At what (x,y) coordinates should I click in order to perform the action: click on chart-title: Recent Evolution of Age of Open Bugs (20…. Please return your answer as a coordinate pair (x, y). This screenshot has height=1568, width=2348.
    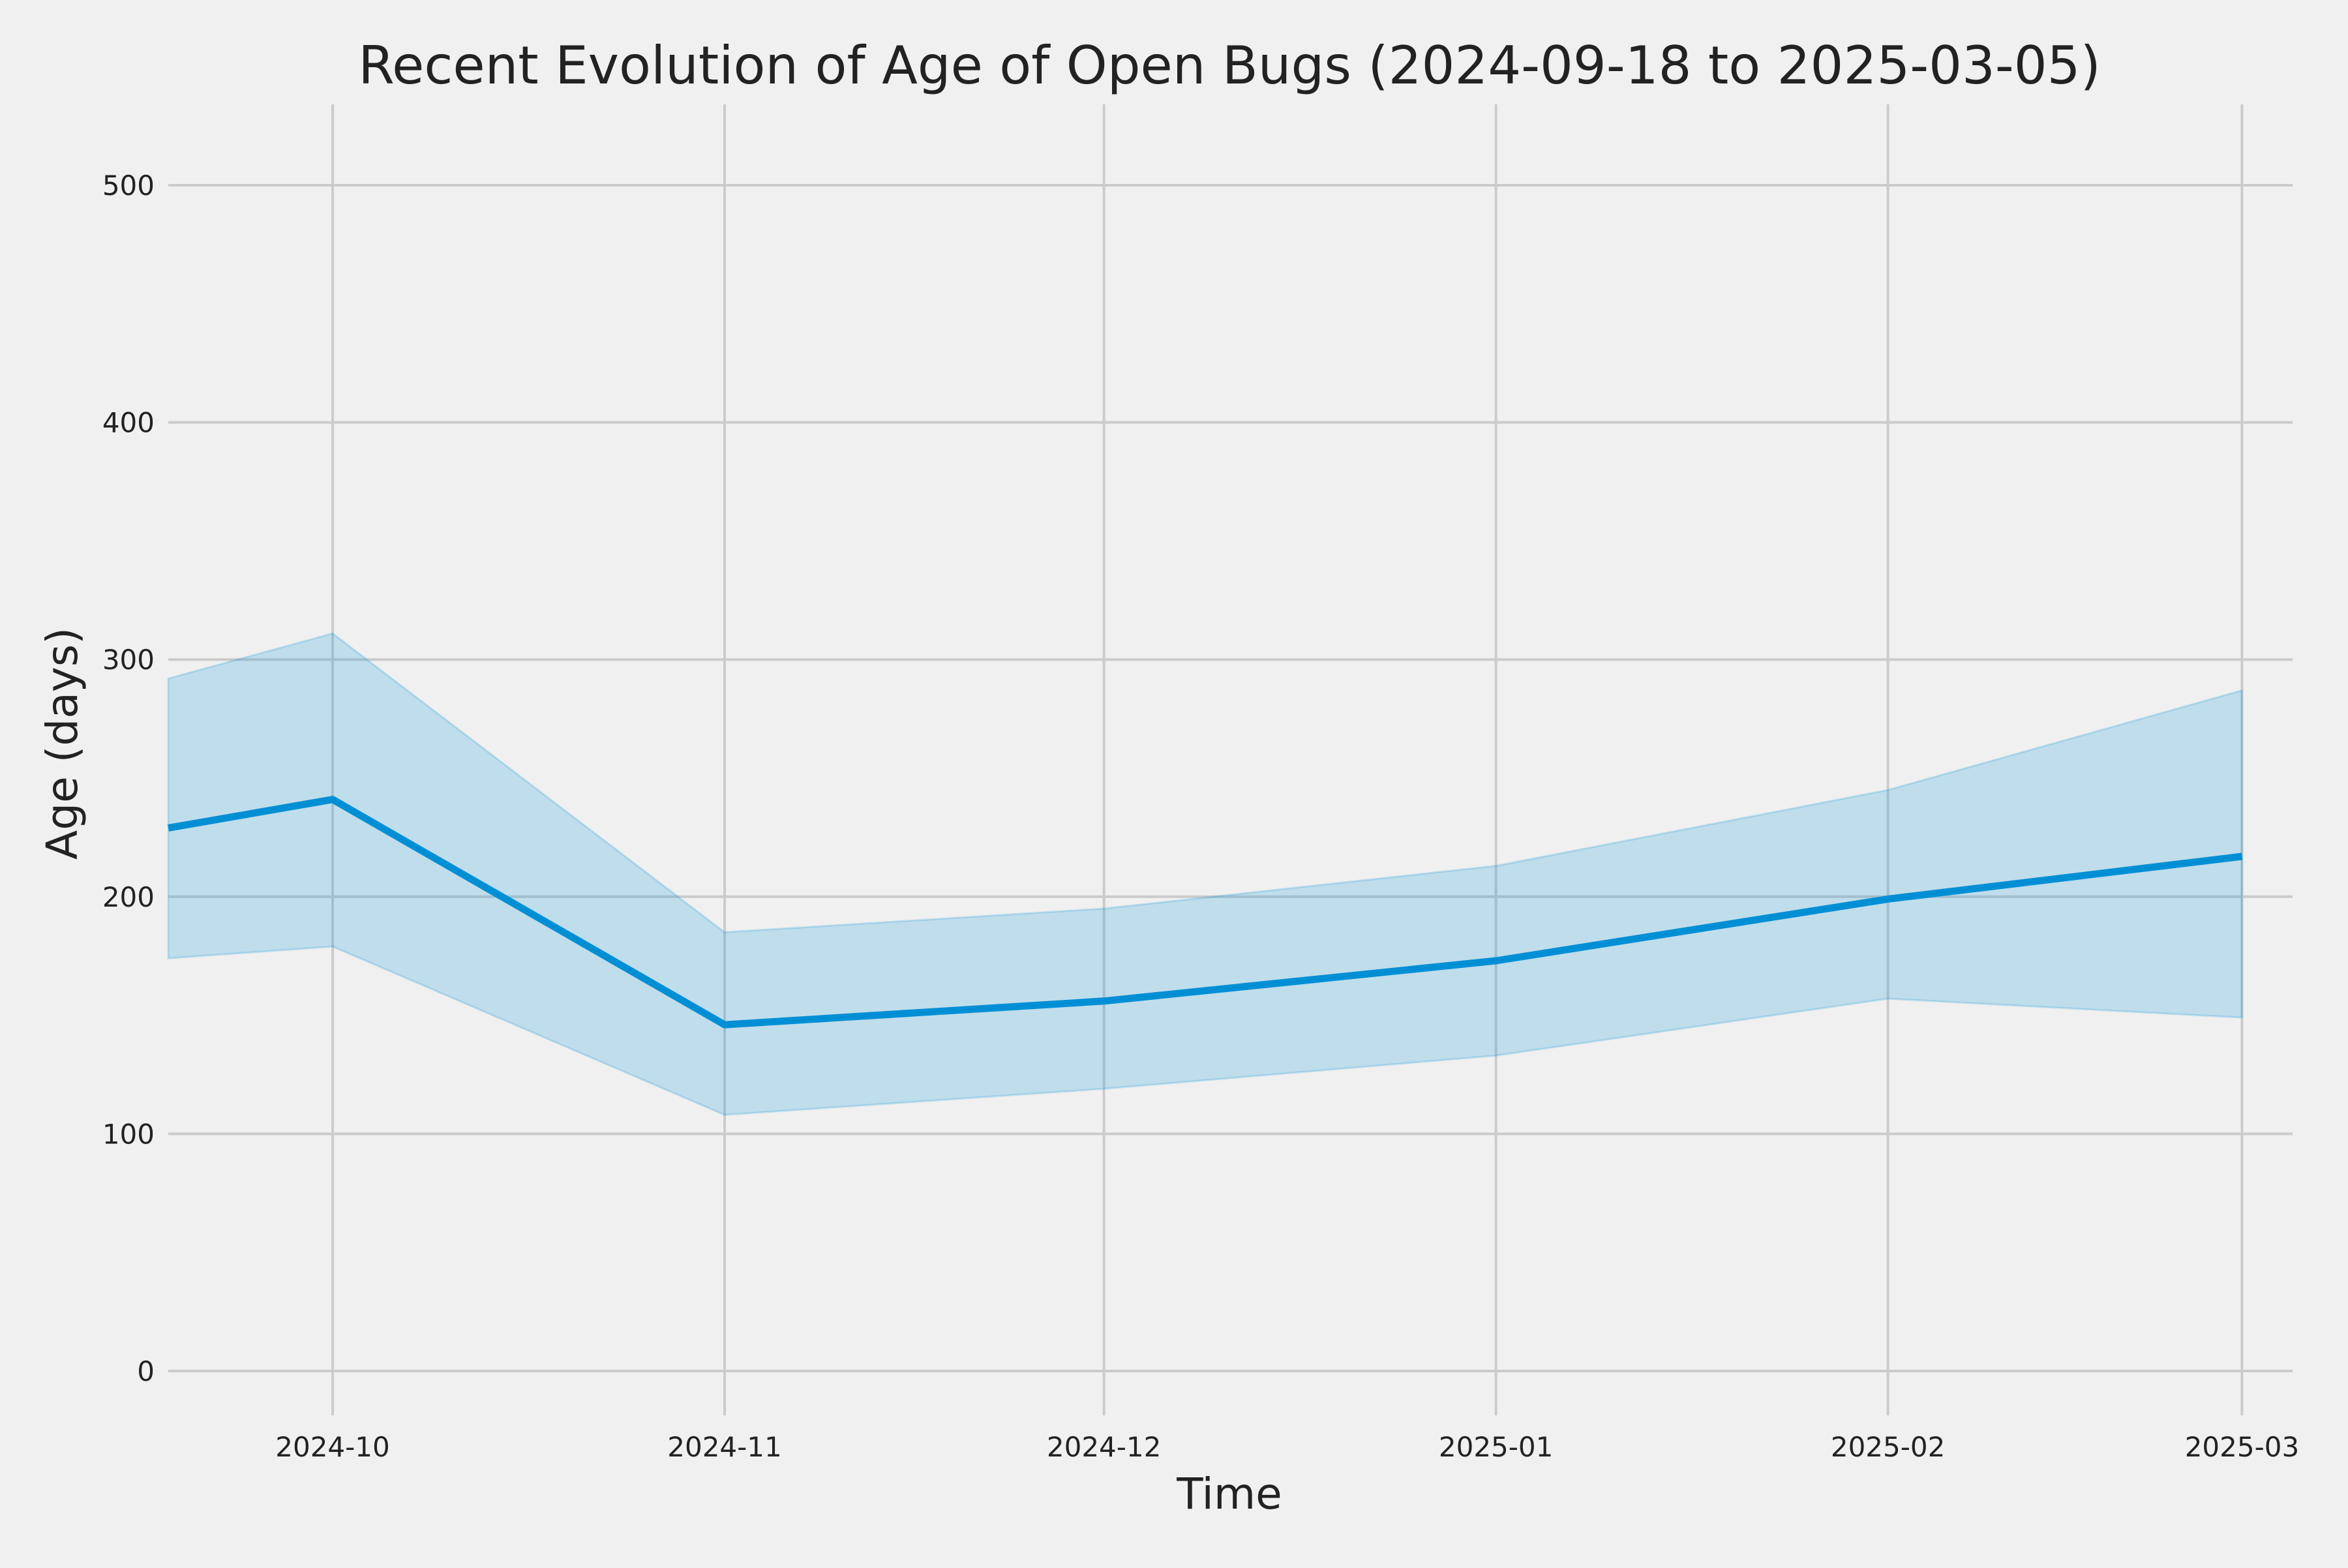
    Looking at the image, I should click on (1230, 65).